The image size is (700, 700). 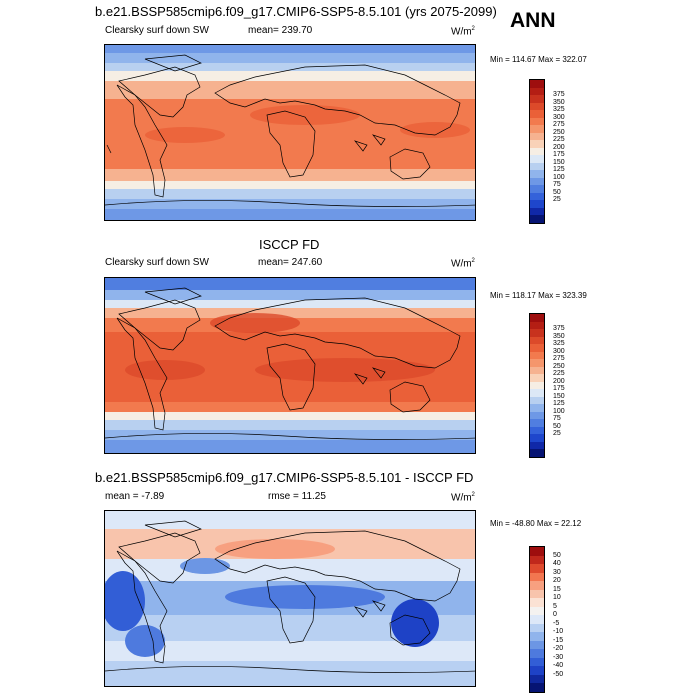 I want to click on colorbar-tick-label: 0, so click(x=555, y=614).